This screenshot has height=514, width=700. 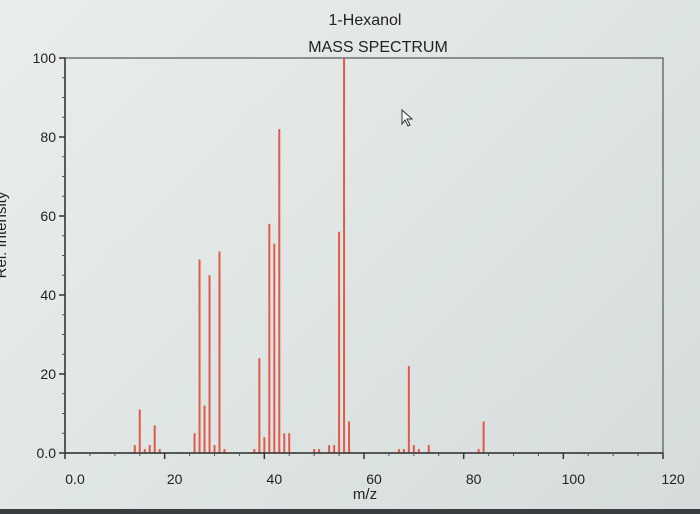 What do you see at coordinates (378, 47) in the screenshot?
I see `chart-subtitle: MASS SPECTRUM` at bounding box center [378, 47].